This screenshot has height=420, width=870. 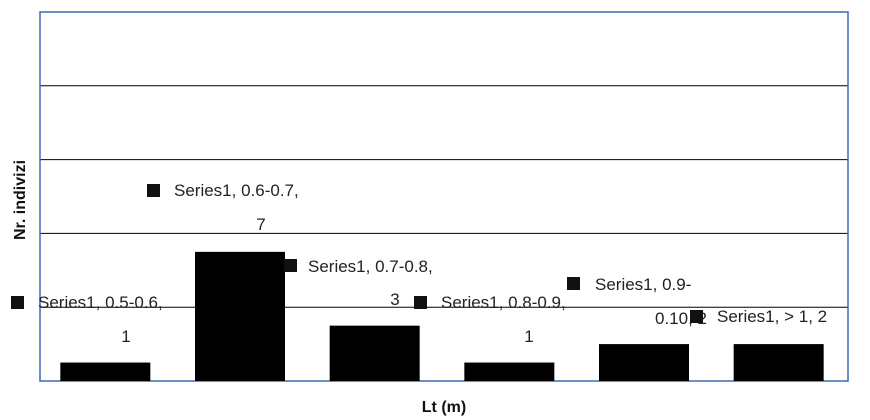 I want to click on x-axis-title: Lt (m), so click(x=444, y=407).